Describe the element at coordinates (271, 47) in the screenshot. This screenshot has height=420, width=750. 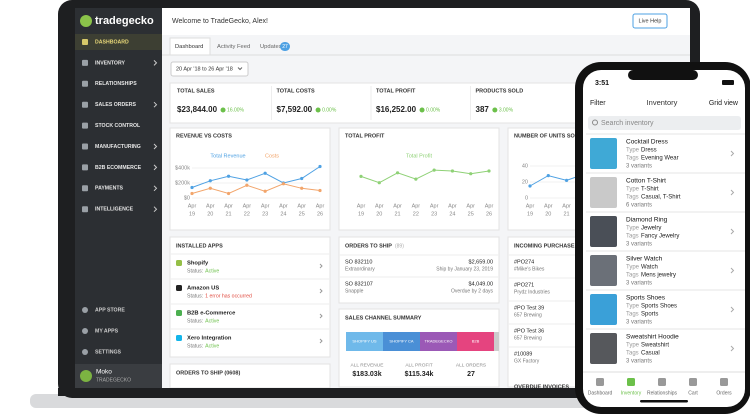
I see `tab: Updates` at that location.